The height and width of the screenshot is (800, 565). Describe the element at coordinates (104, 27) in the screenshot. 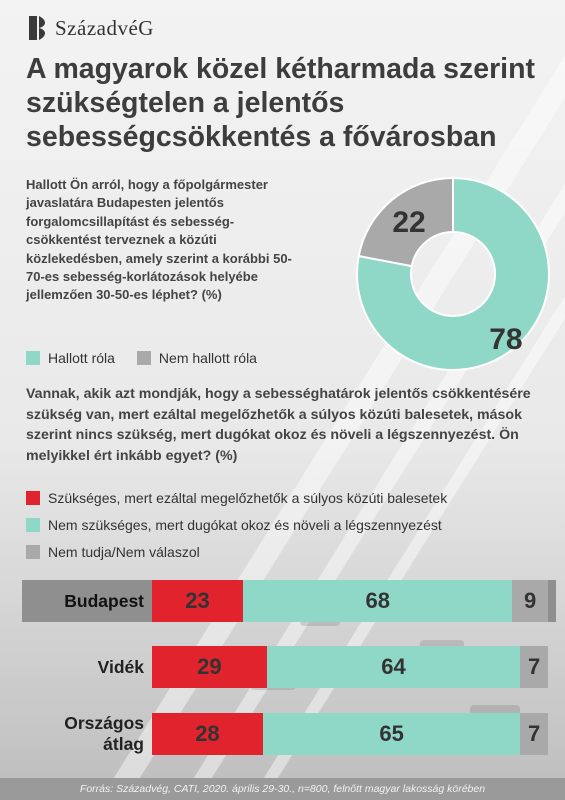

I see `brand-name: SzázadvéG` at that location.